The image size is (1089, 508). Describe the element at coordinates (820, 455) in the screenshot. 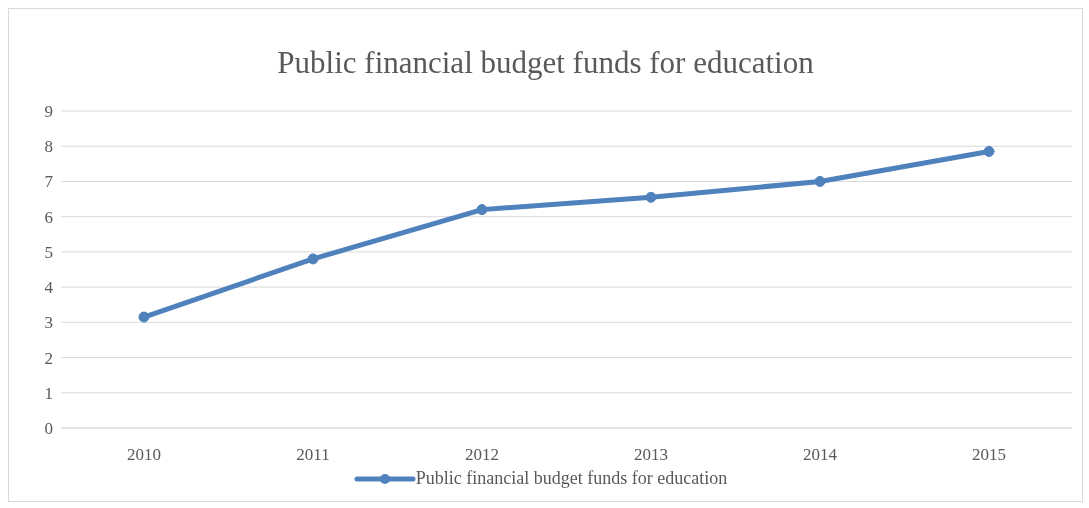

I see `x-tick-label: 2014` at that location.